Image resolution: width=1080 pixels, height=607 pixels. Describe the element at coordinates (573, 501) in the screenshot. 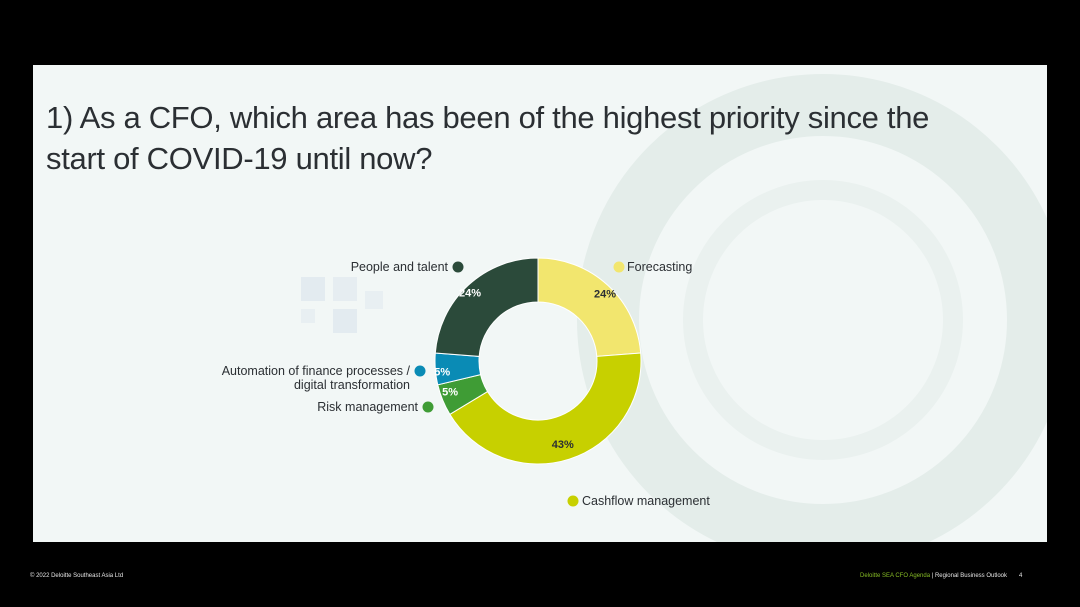

I see `legend-dot-cashflow-management` at that location.